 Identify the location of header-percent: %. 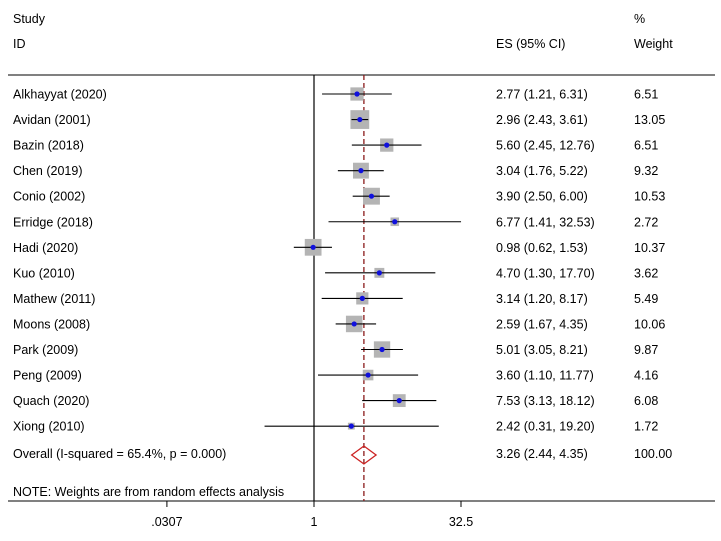
(639, 19).